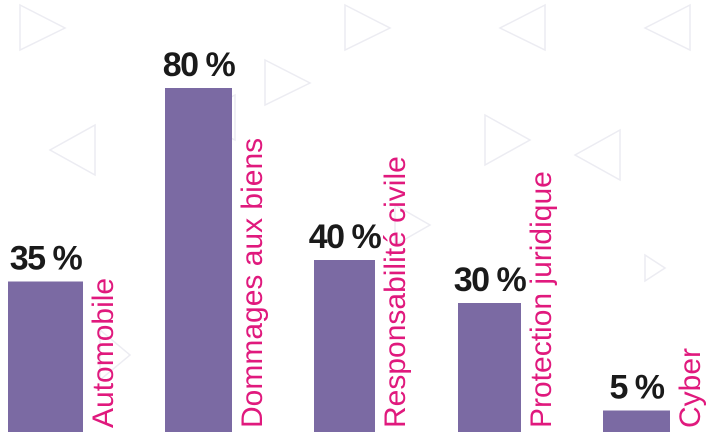 The width and height of the screenshot is (721, 432). I want to click on category-label-automobile: Automobile, so click(103, 353).